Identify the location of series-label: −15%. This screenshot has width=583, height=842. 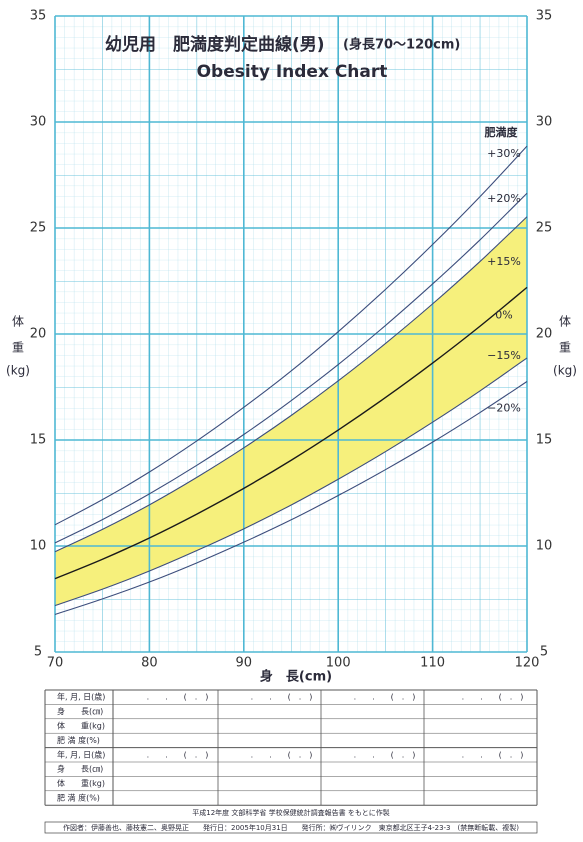
(504, 355).